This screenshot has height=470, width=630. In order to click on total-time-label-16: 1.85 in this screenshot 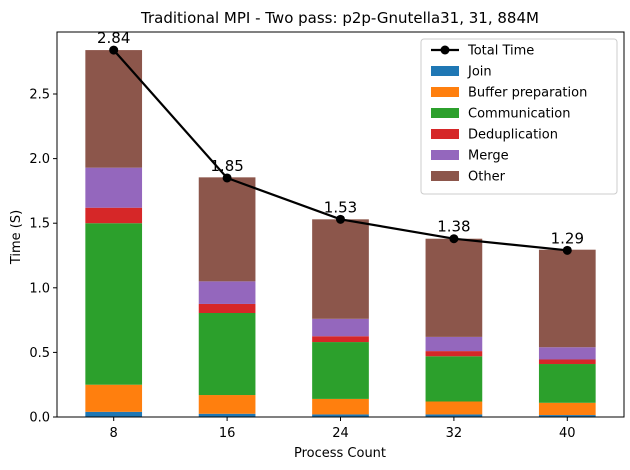, I will do `click(226, 166)`.